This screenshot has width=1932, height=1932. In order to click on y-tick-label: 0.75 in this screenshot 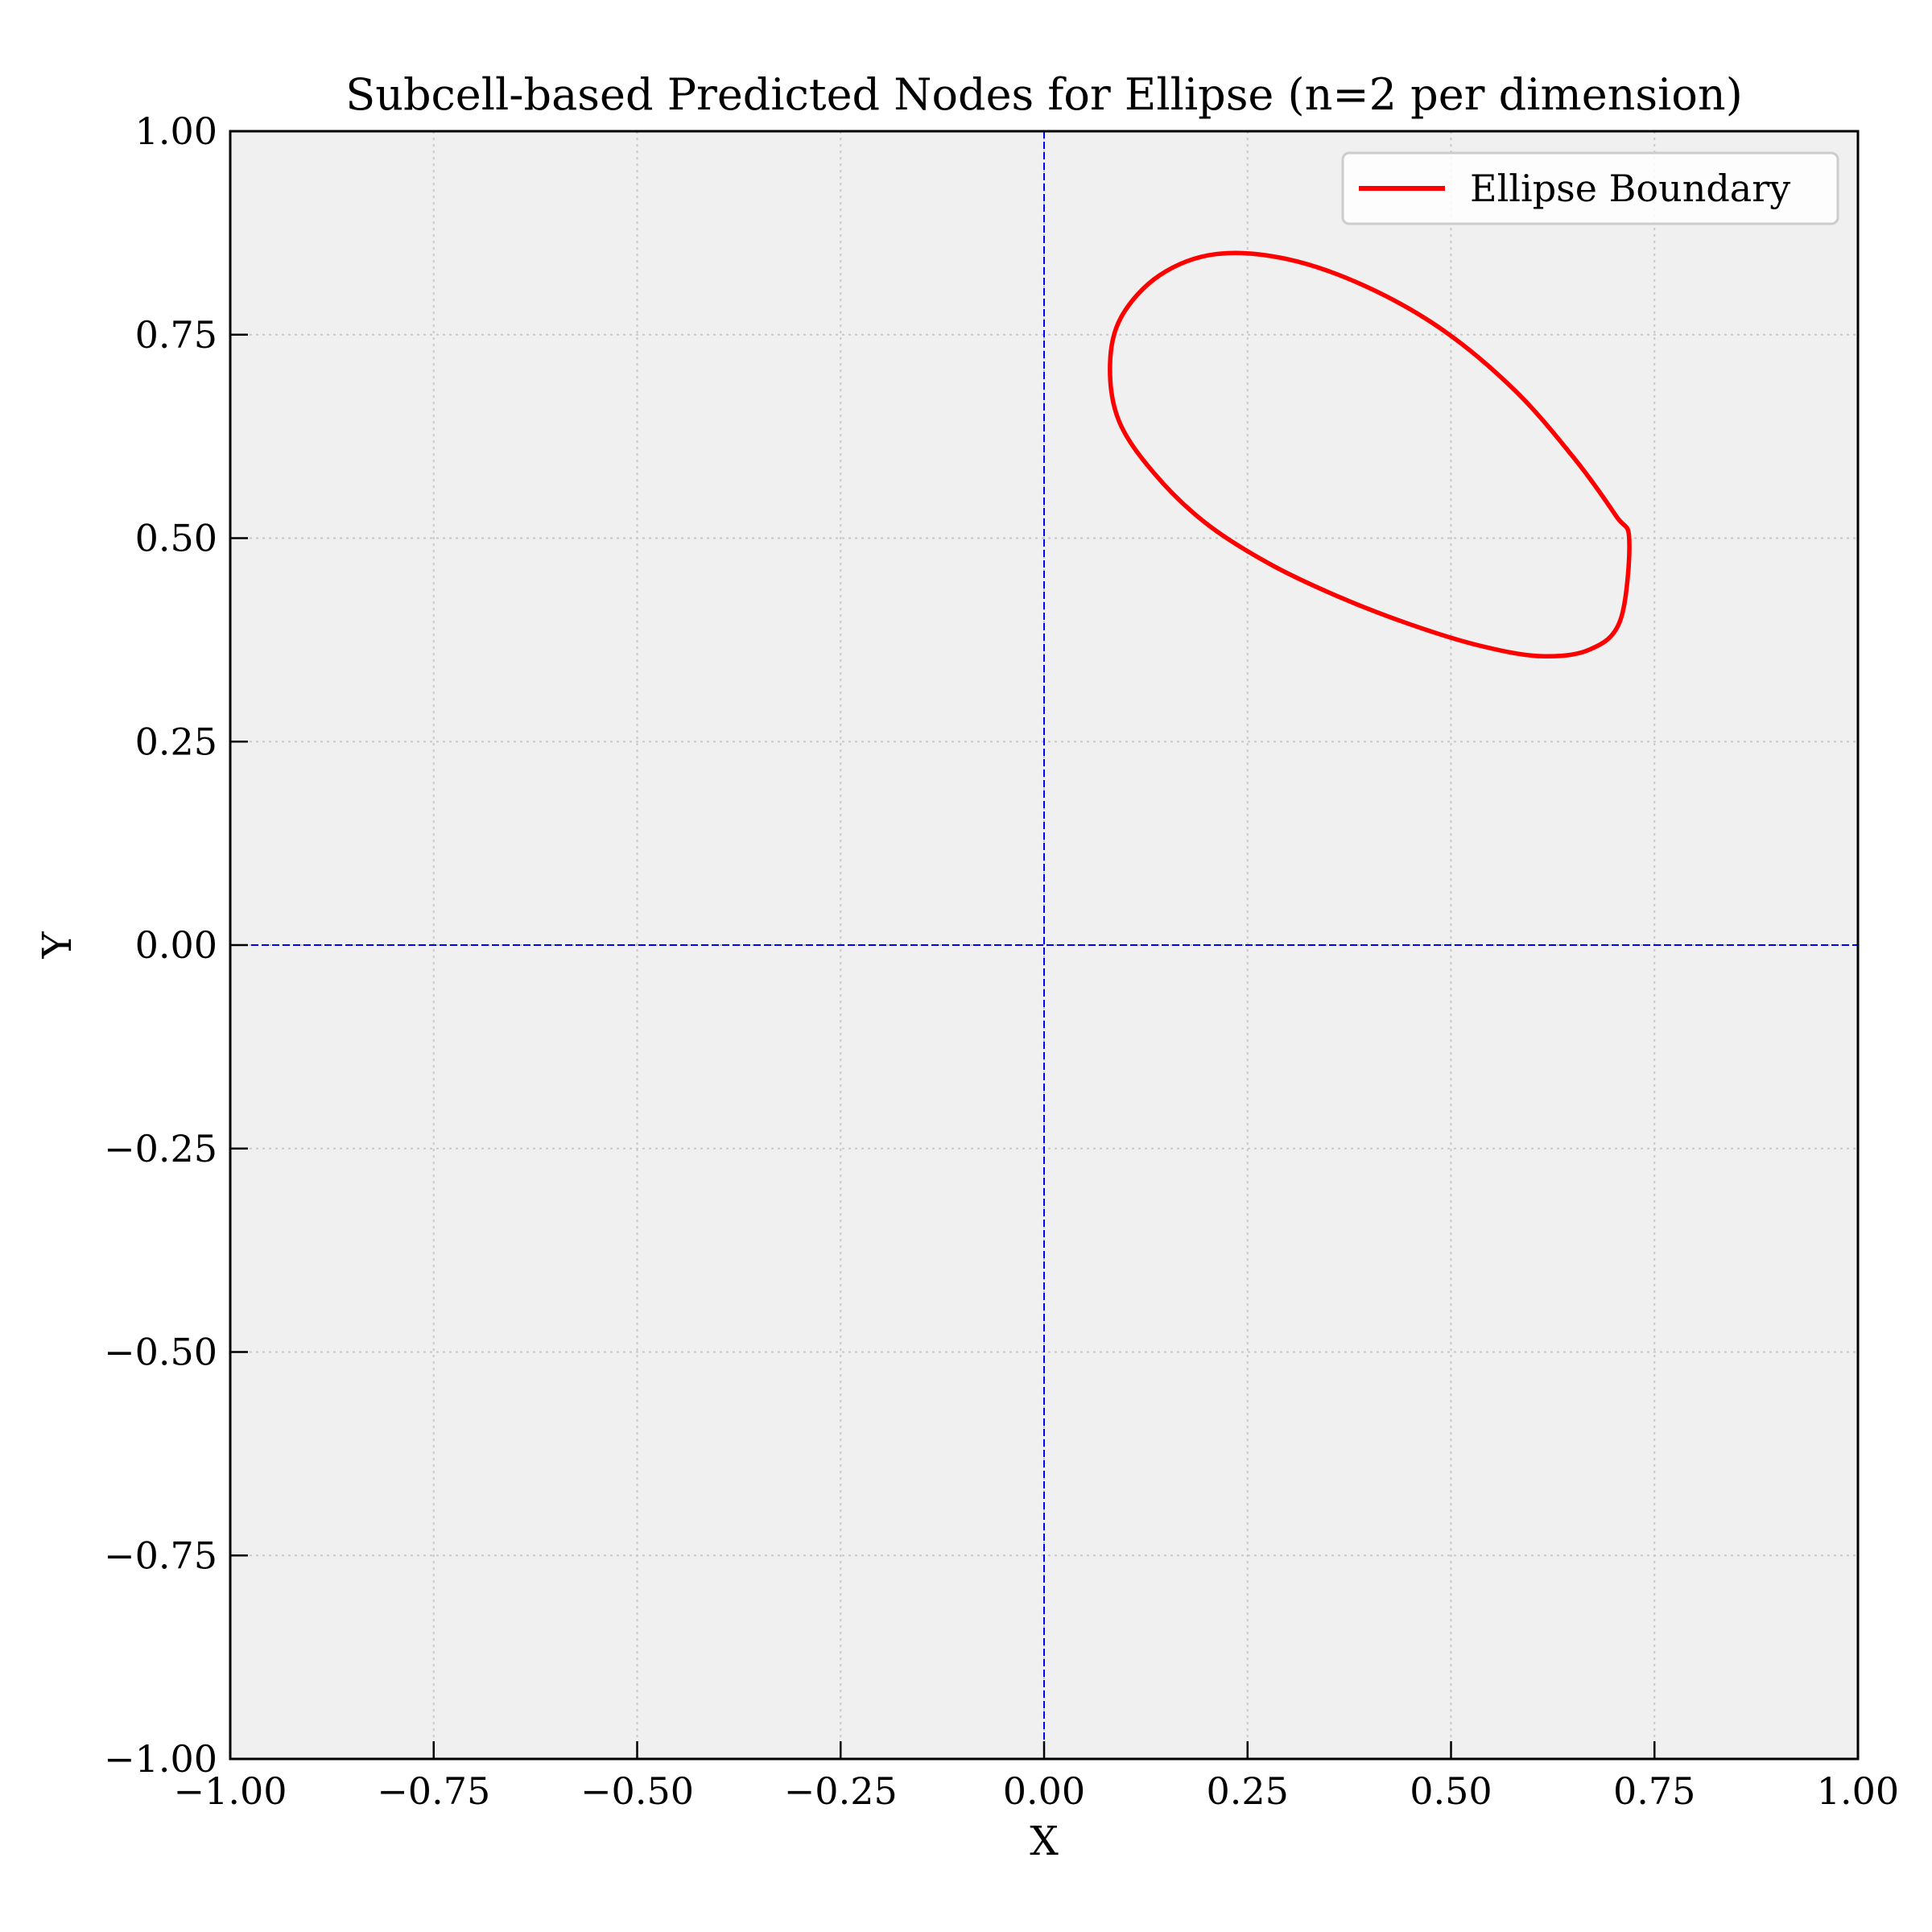, I will do `click(176, 335)`.